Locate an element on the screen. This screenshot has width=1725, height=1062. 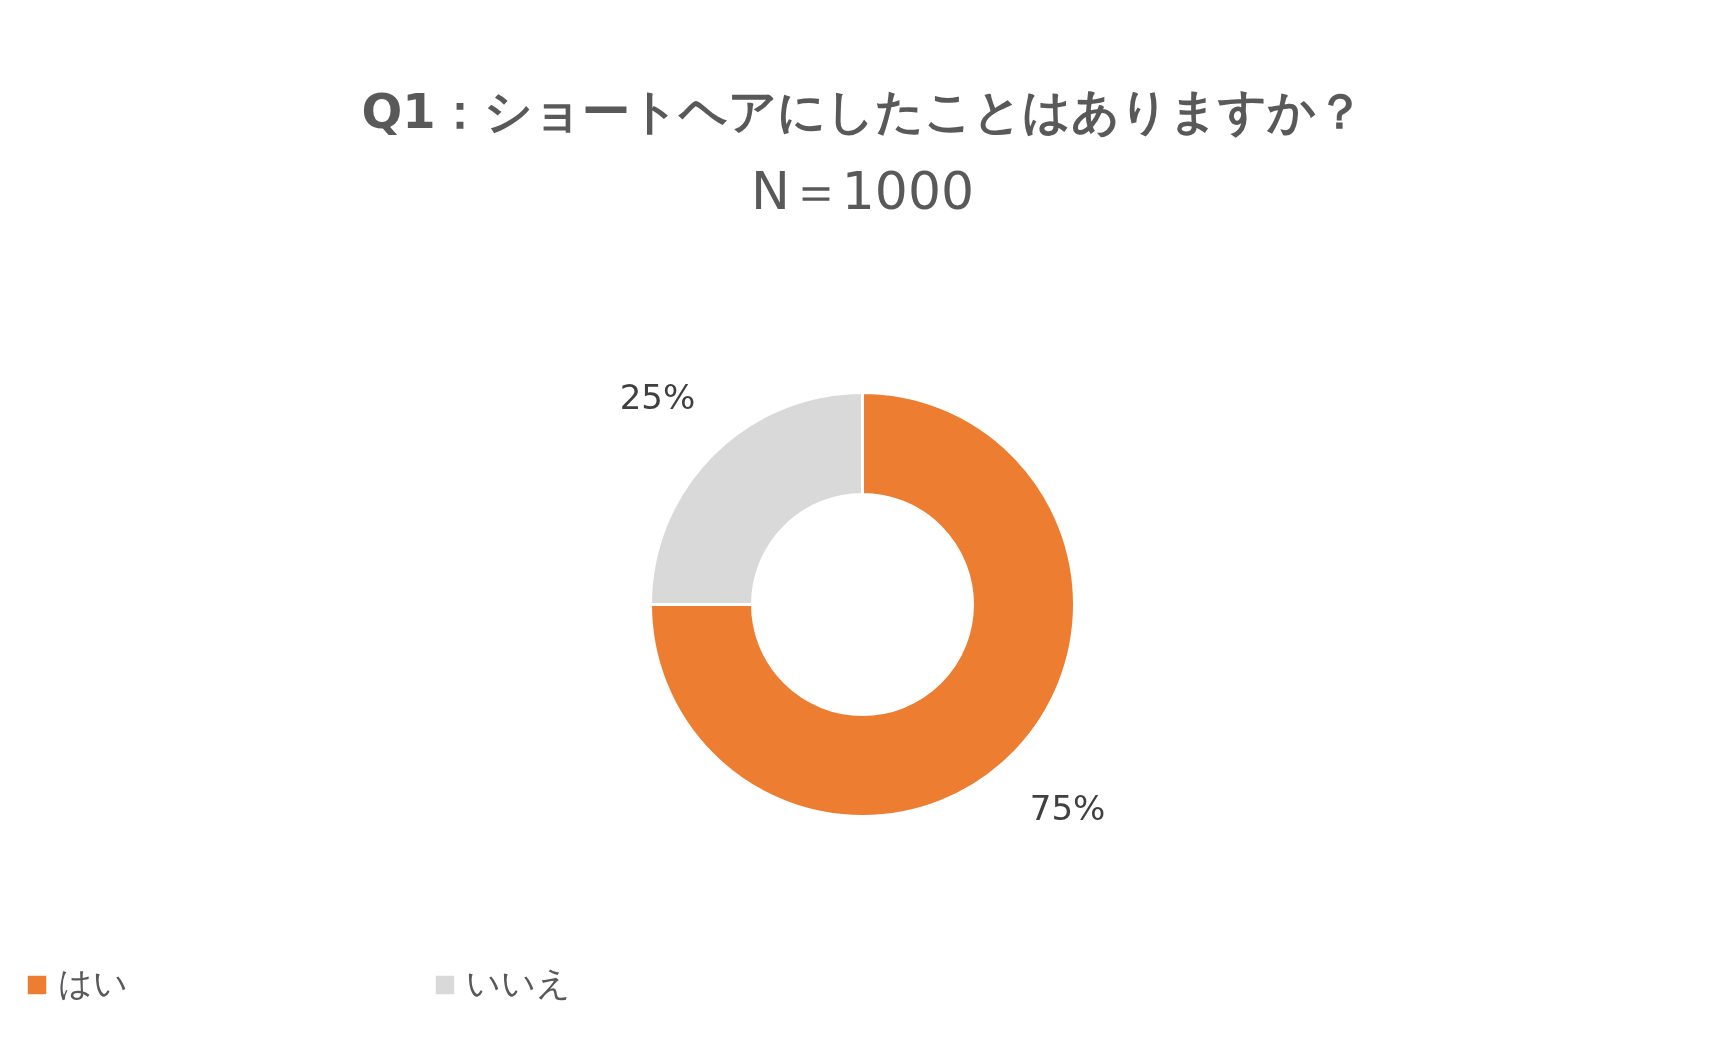
legend-label: はい is located at coordinates (93, 983).